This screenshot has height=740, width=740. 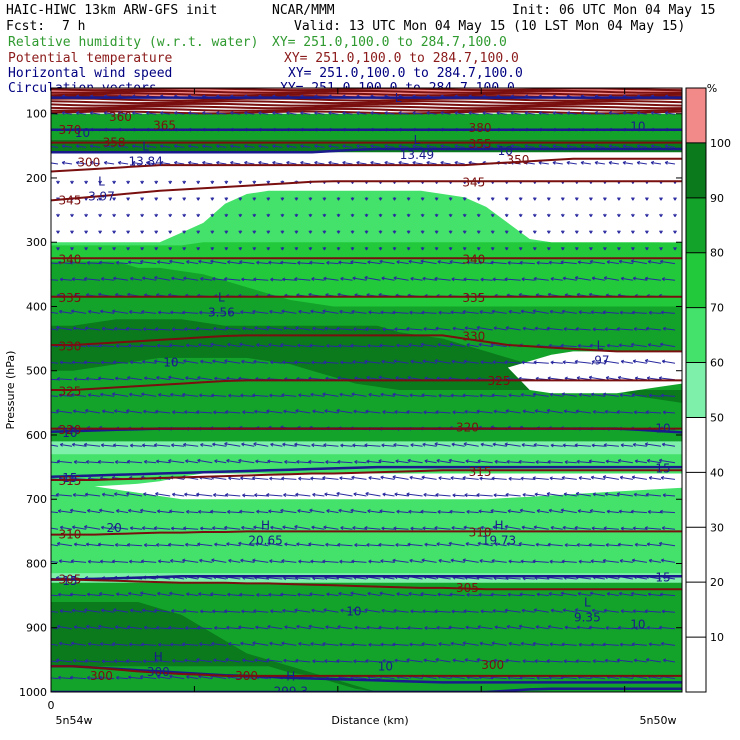 What do you see at coordinates (69, 200) in the screenshot?
I see `theta-label: 345` at bounding box center [69, 200].